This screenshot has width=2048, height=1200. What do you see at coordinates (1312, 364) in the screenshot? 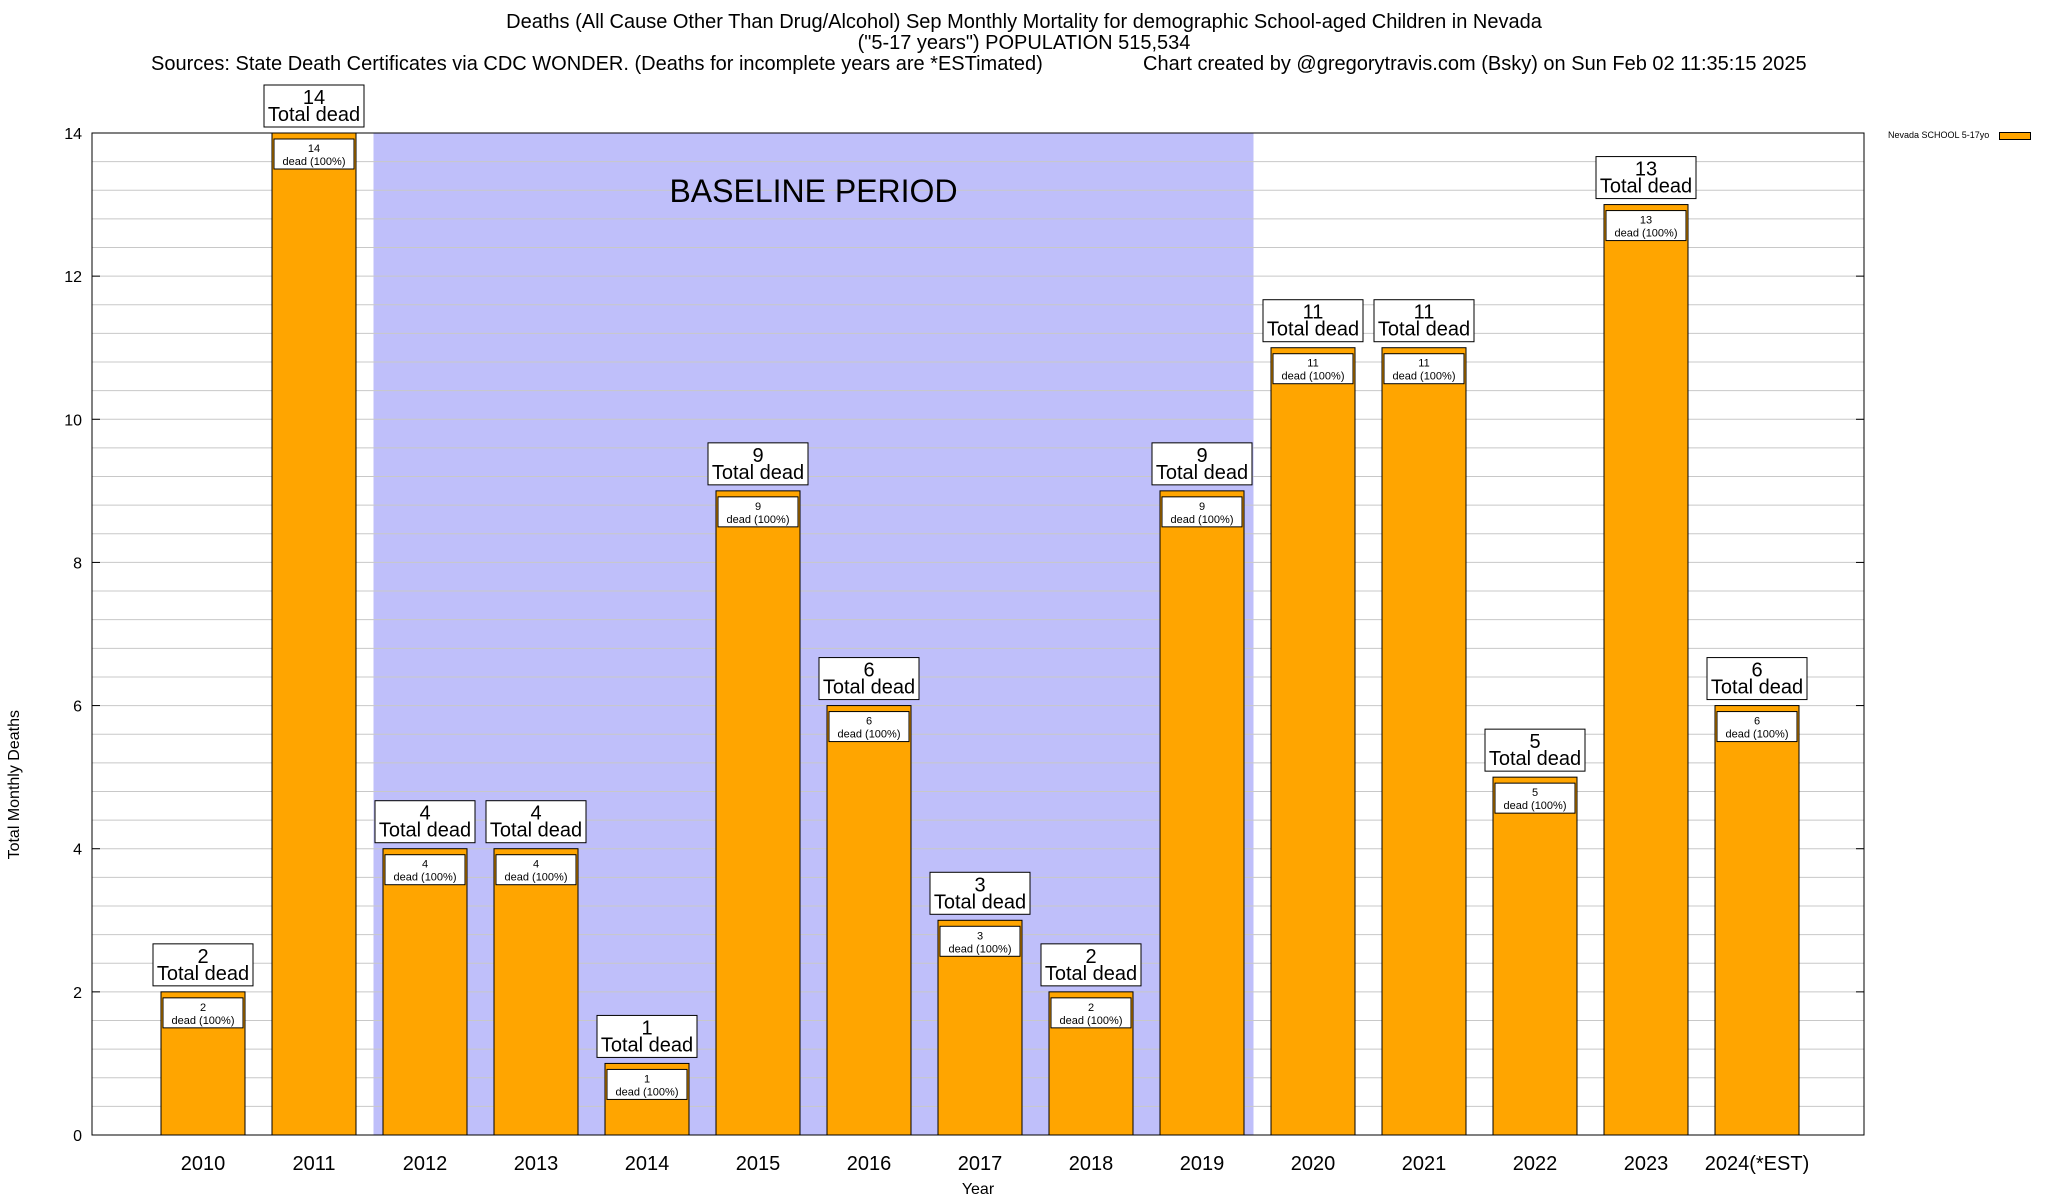
I see `bar-inner-value: 11` at bounding box center [1312, 364].